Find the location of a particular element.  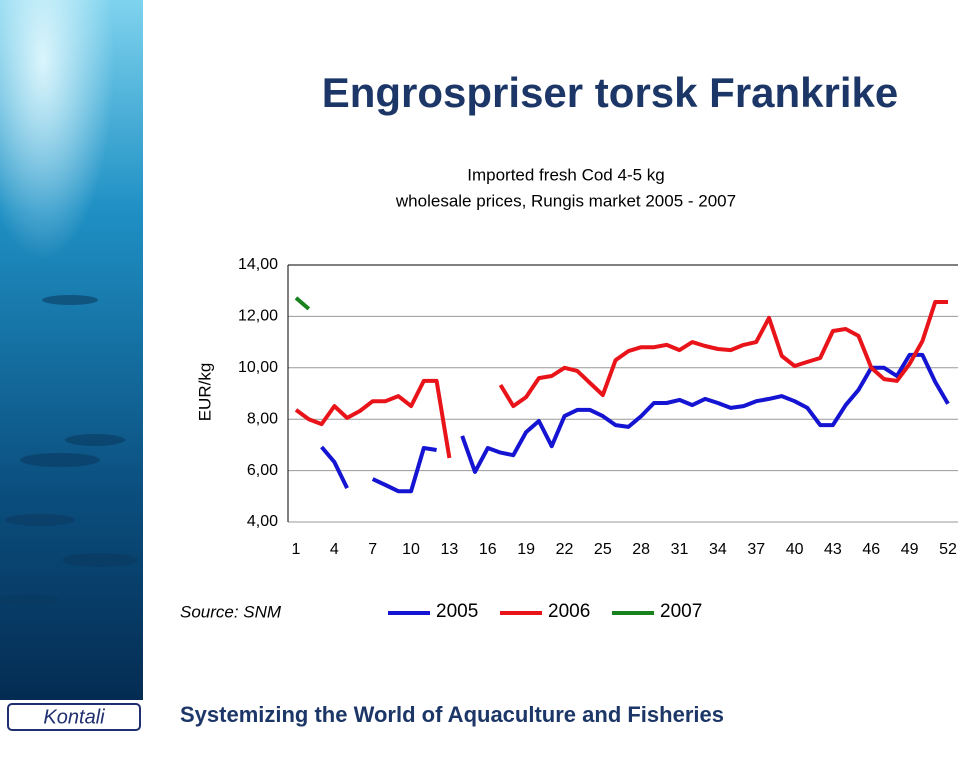

x-tick-label: 25 is located at coordinates (603, 549).